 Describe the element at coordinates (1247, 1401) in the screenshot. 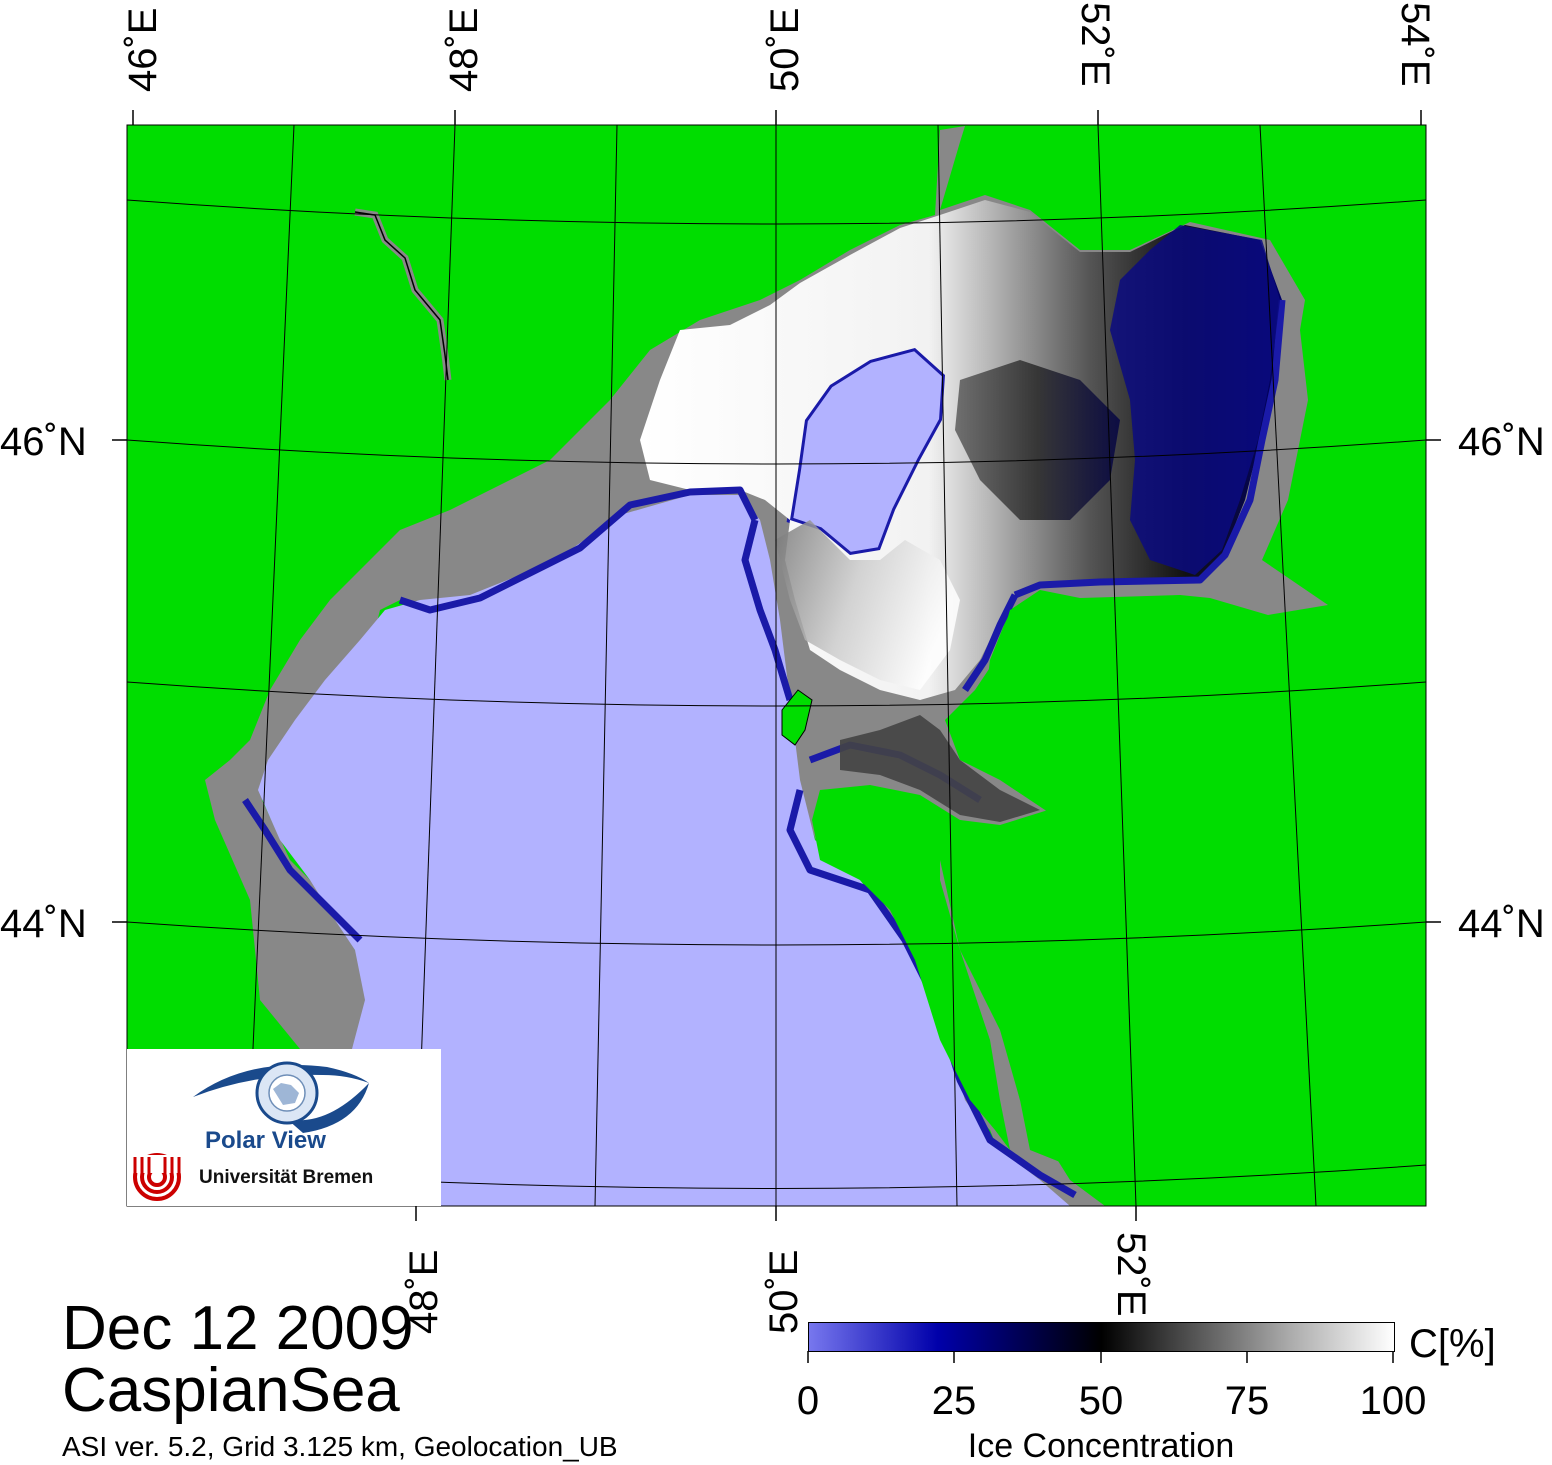

I see `colorbar-tick-75: 75` at that location.